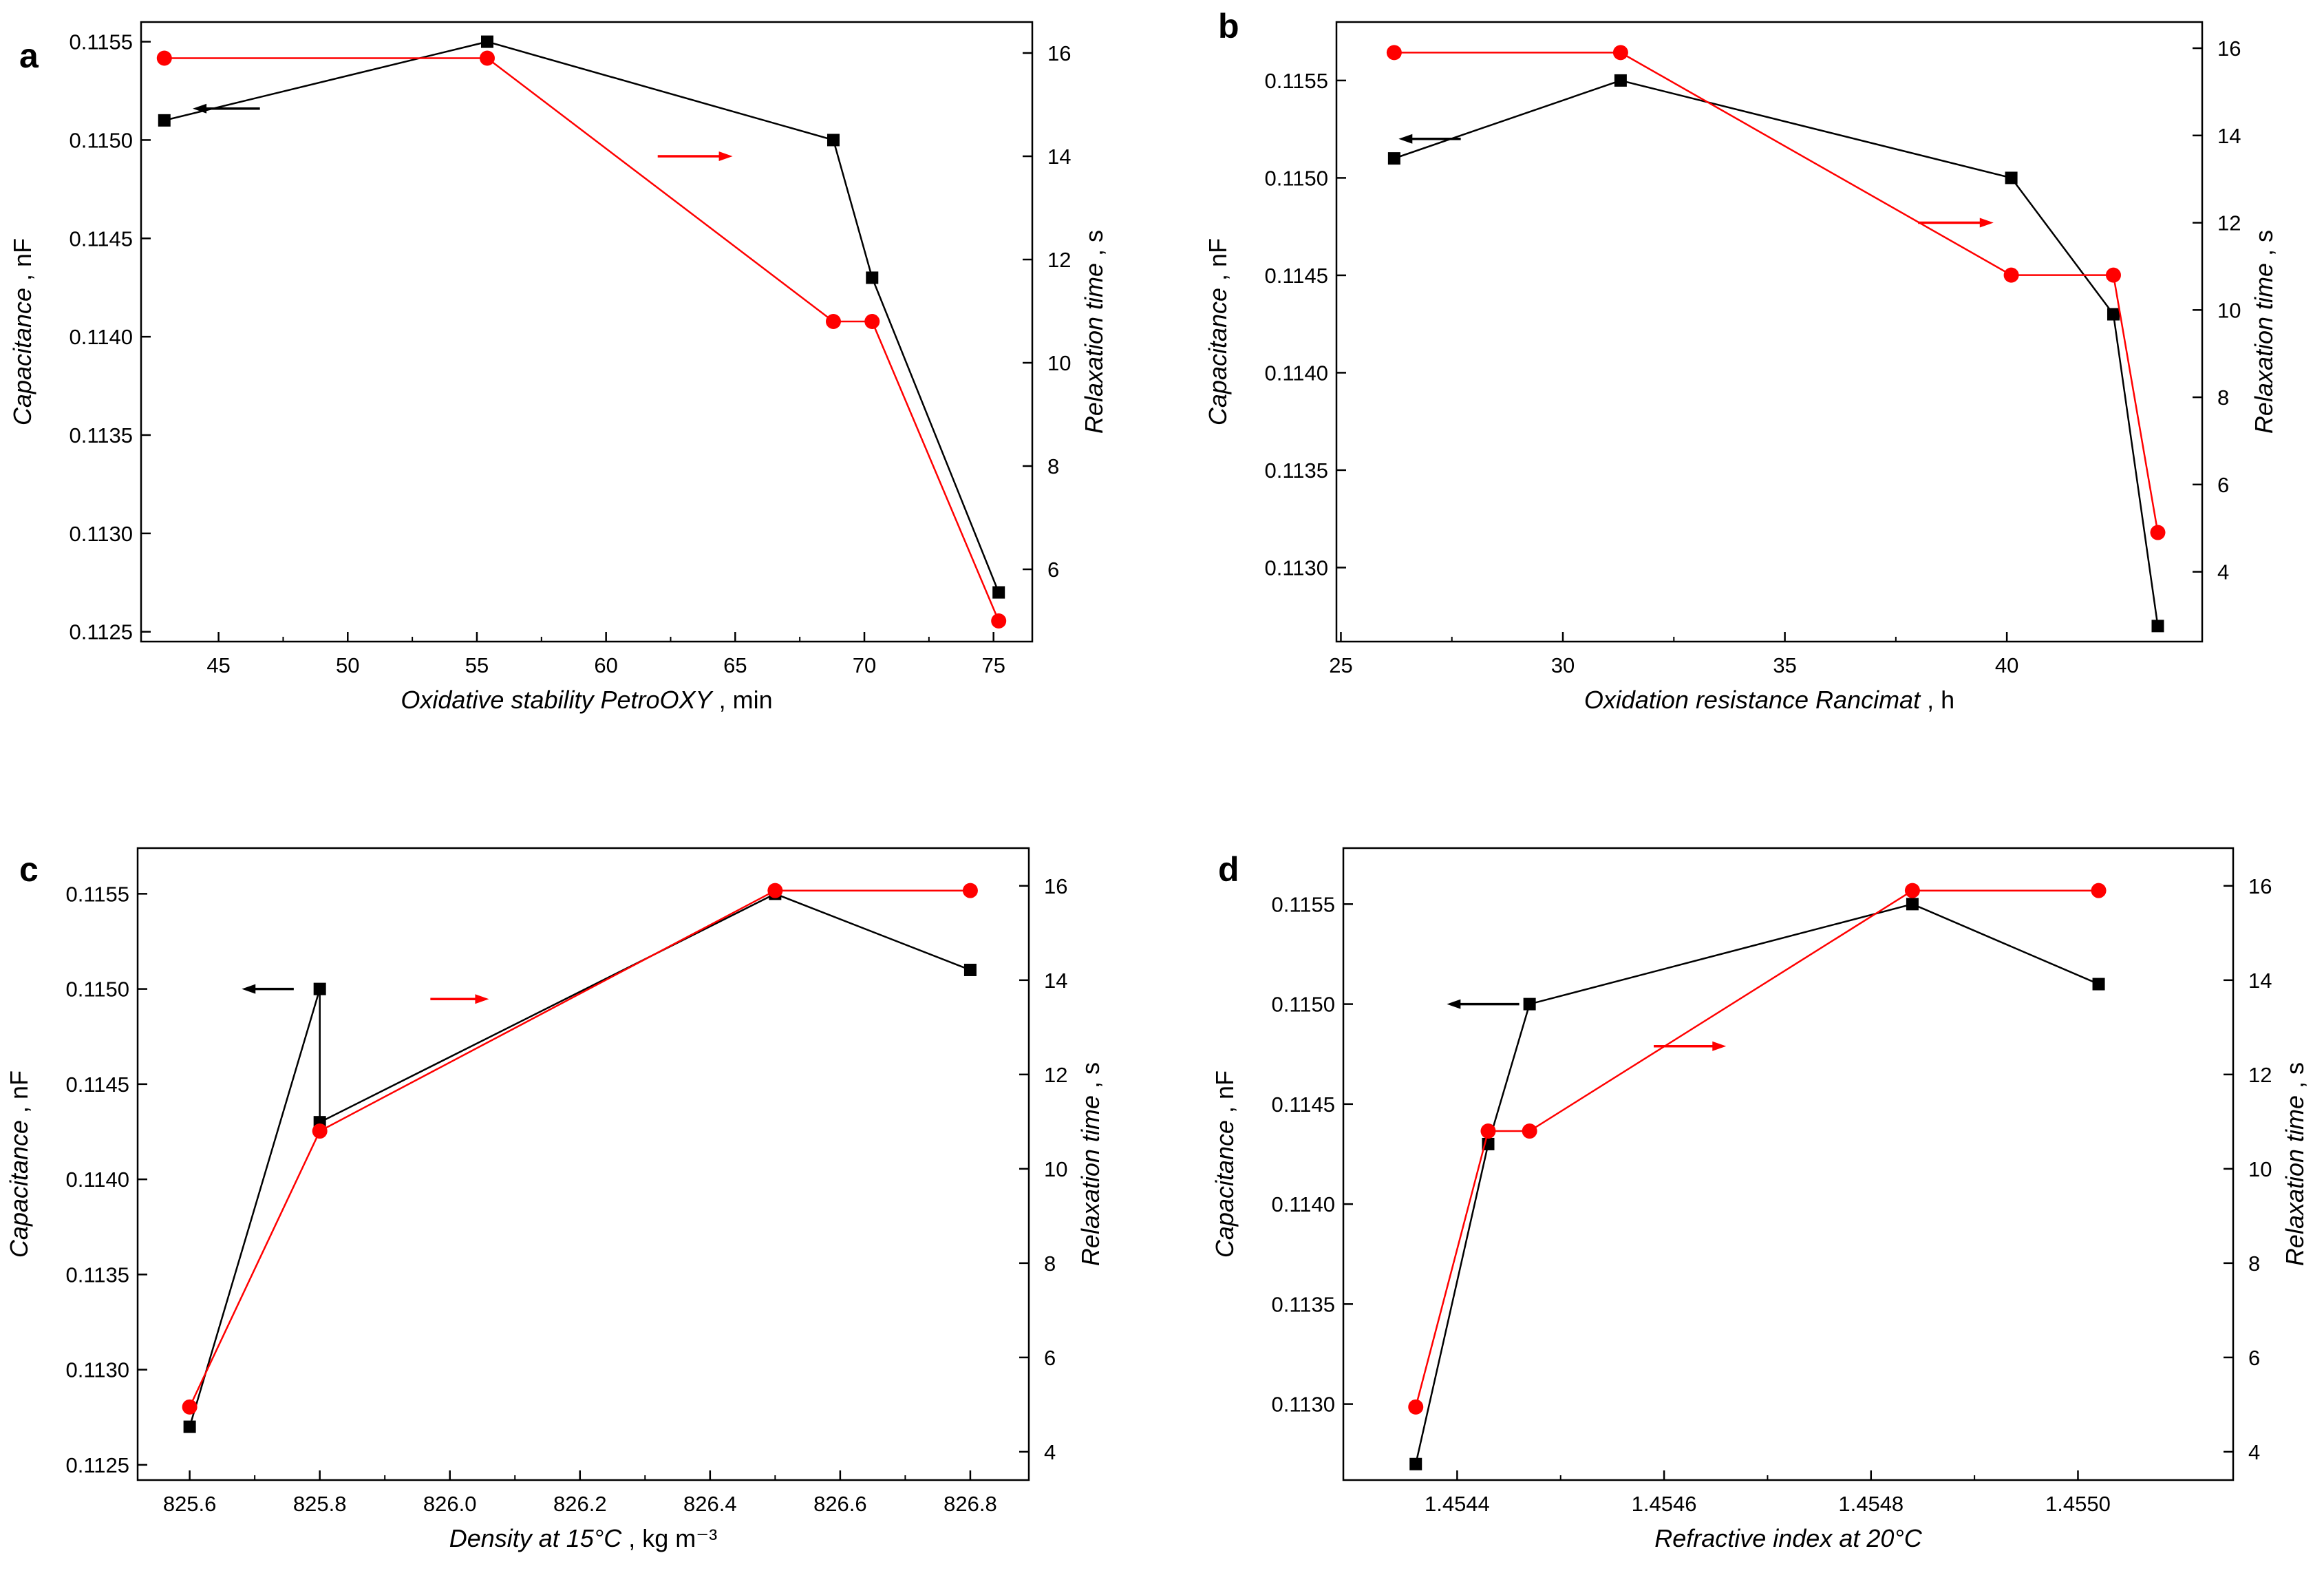 The image size is (2324, 1573). What do you see at coordinates (29, 869) in the screenshot?
I see `panel-label: c` at bounding box center [29, 869].